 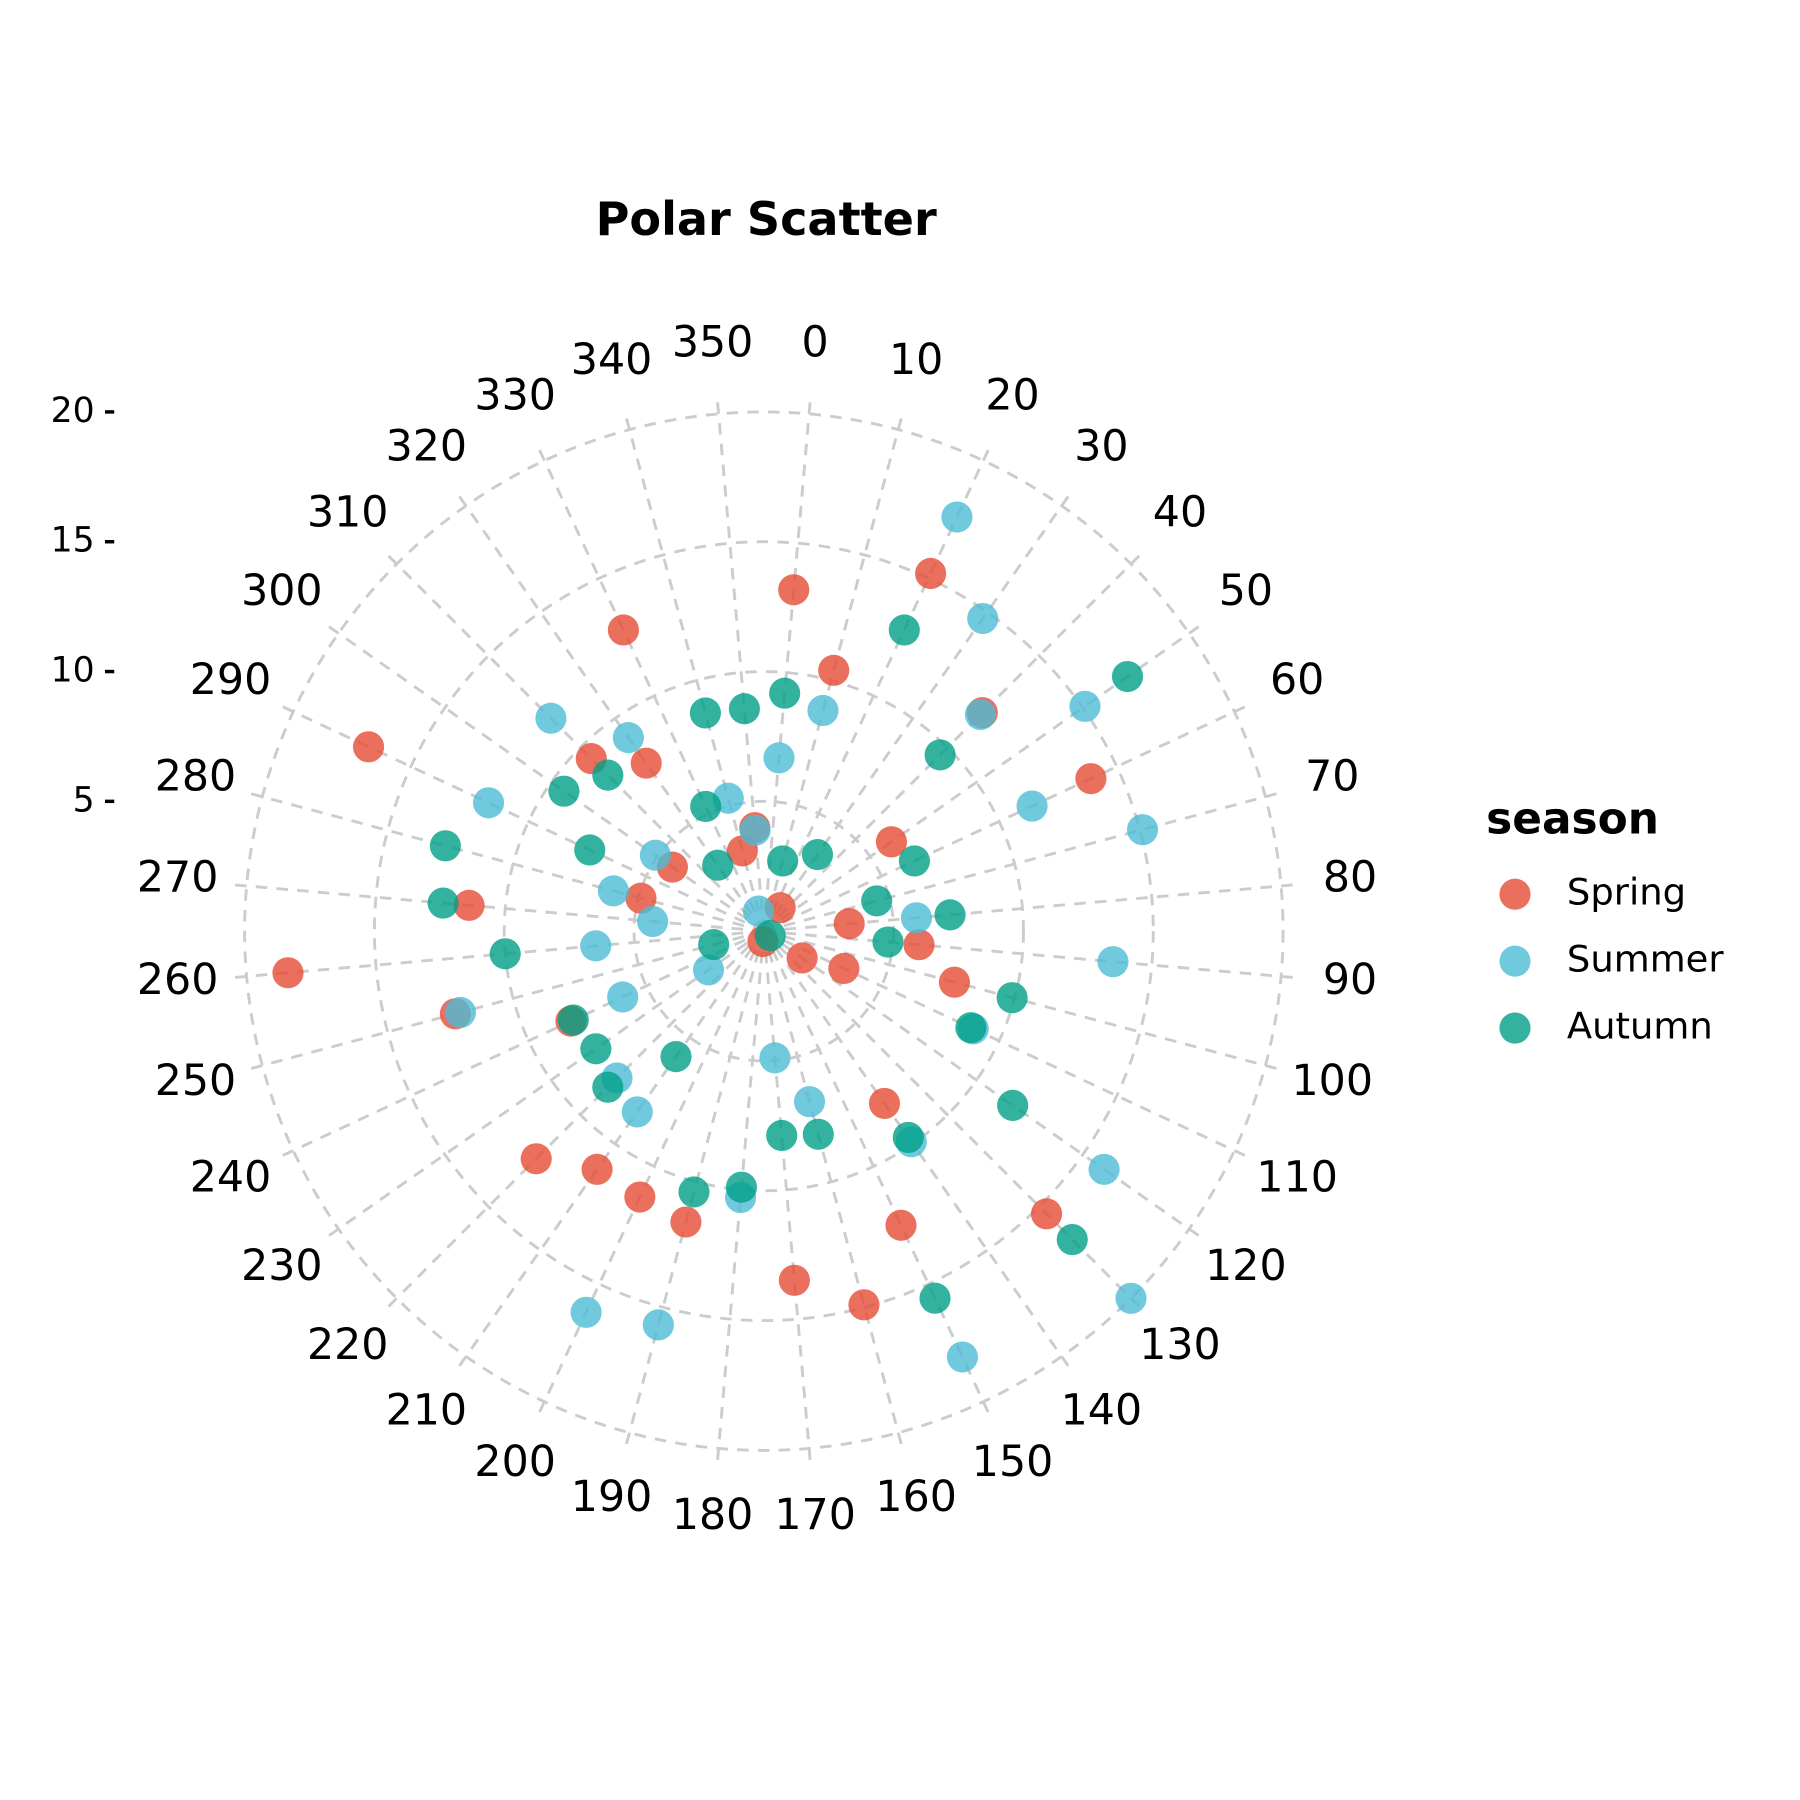 I want to click on angular-tick-label: 50, so click(x=1246, y=591).